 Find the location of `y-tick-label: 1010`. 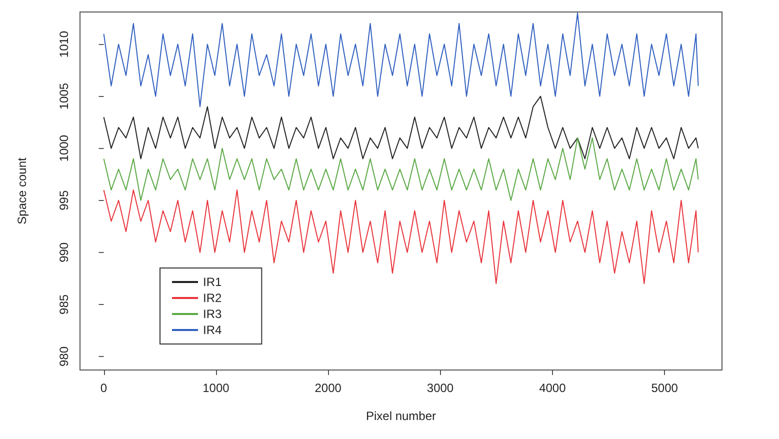

y-tick-label: 1010 is located at coordinates (64, 44).